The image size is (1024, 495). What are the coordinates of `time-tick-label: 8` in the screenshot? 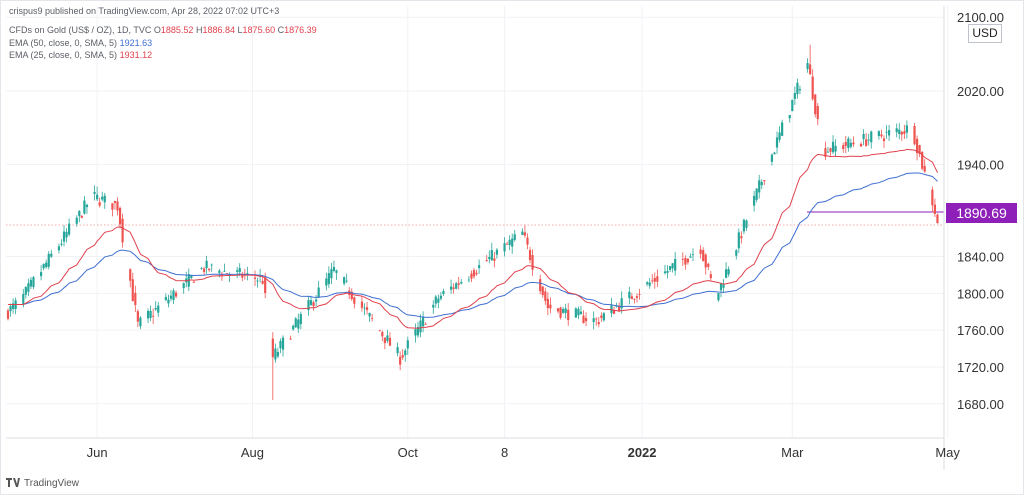 It's located at (504, 452).